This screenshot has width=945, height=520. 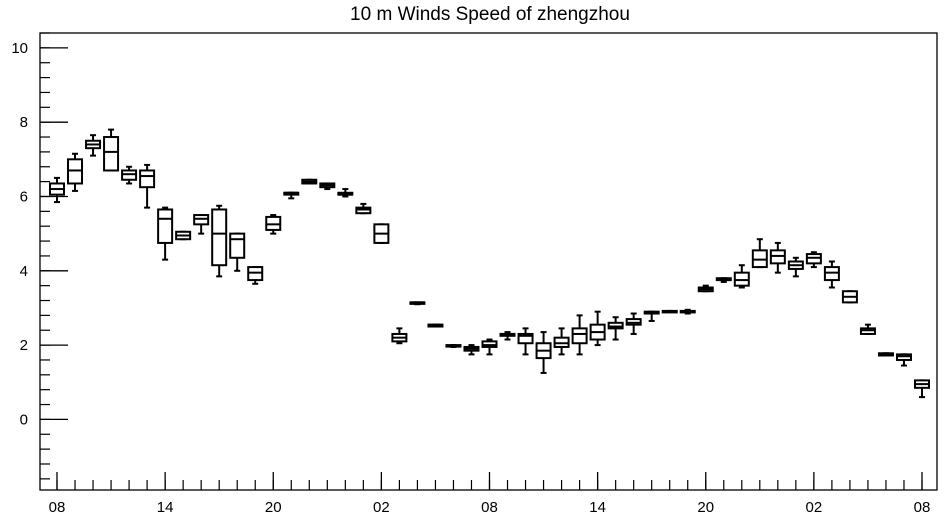 What do you see at coordinates (39, 256) in the screenshot?
I see `y-axis: 0 2 4 6 8 10` at bounding box center [39, 256].